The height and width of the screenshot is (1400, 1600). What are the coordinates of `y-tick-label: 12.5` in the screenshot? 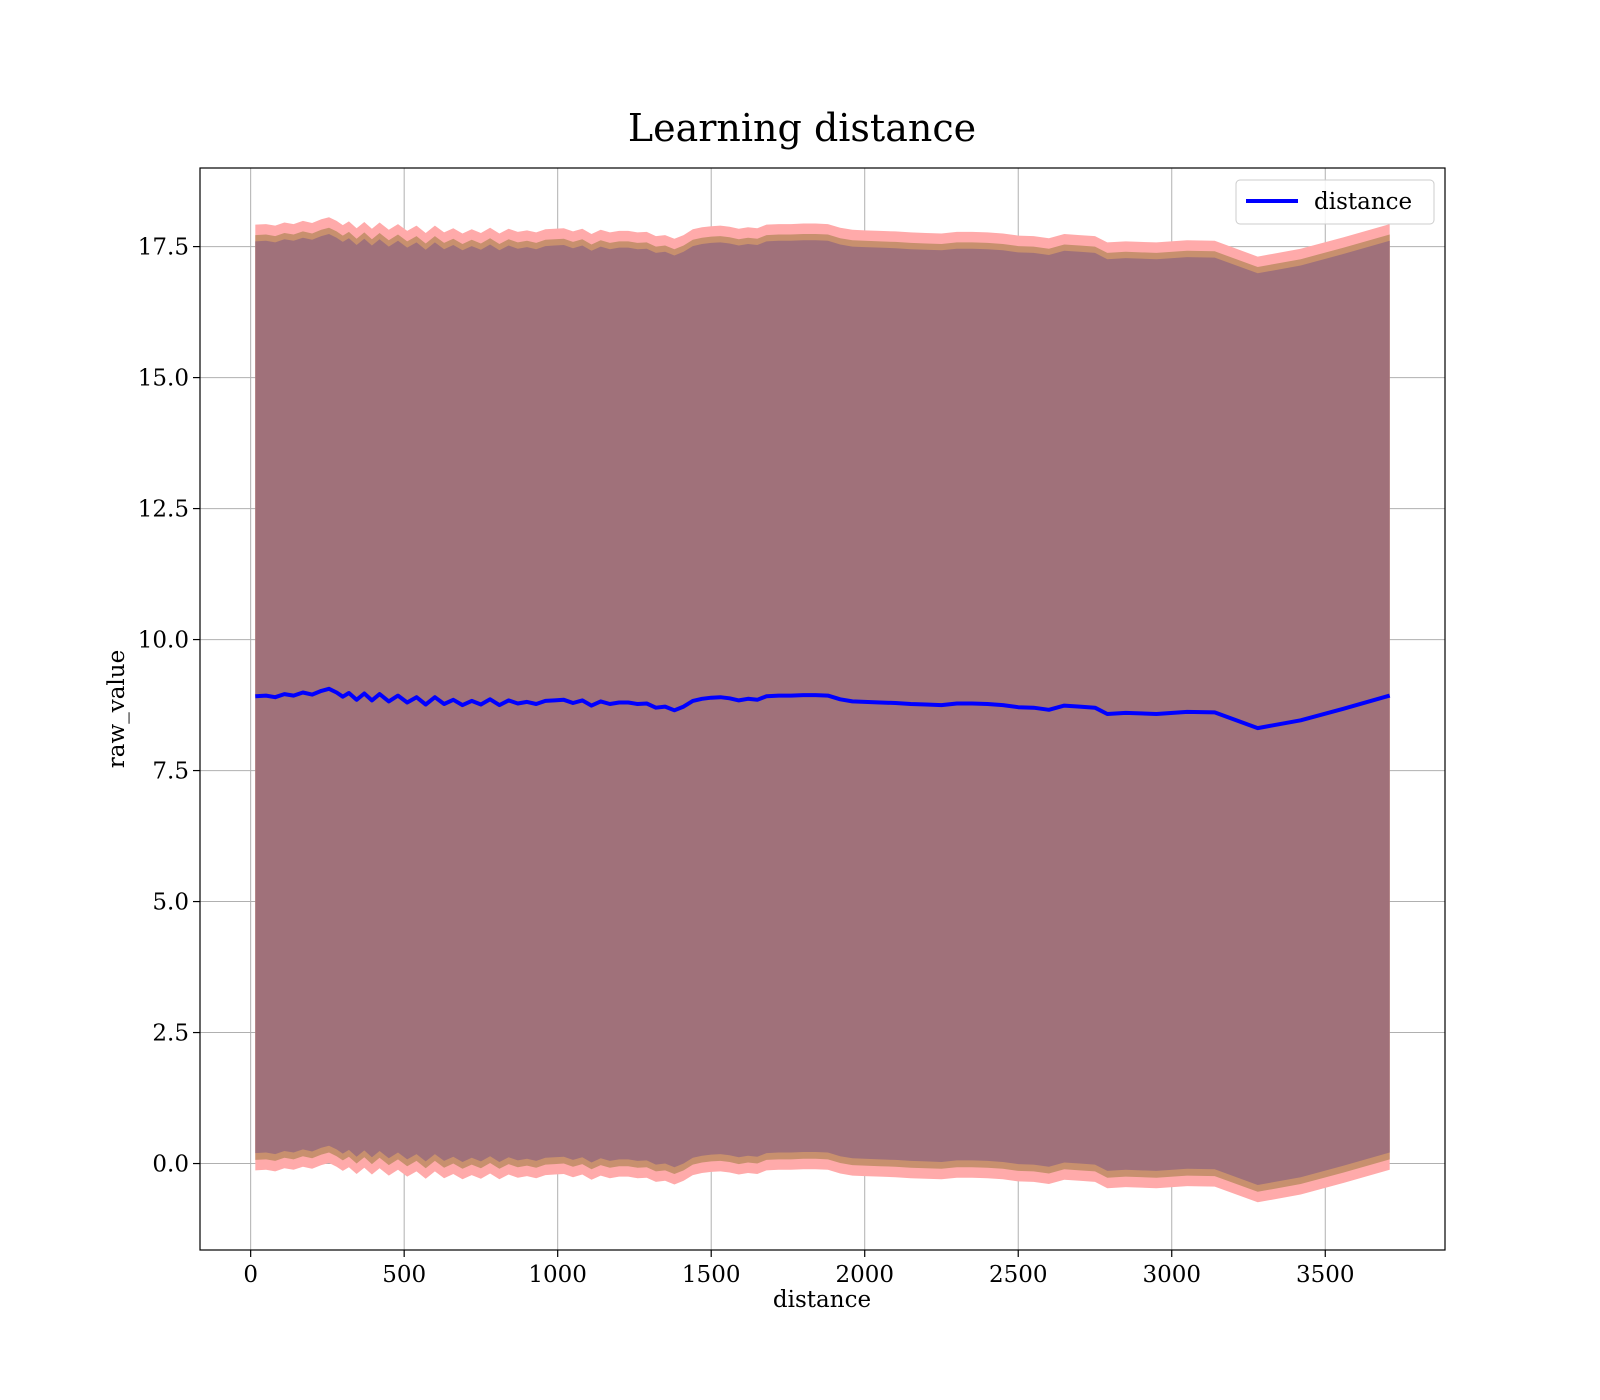 It's located at (163, 510).